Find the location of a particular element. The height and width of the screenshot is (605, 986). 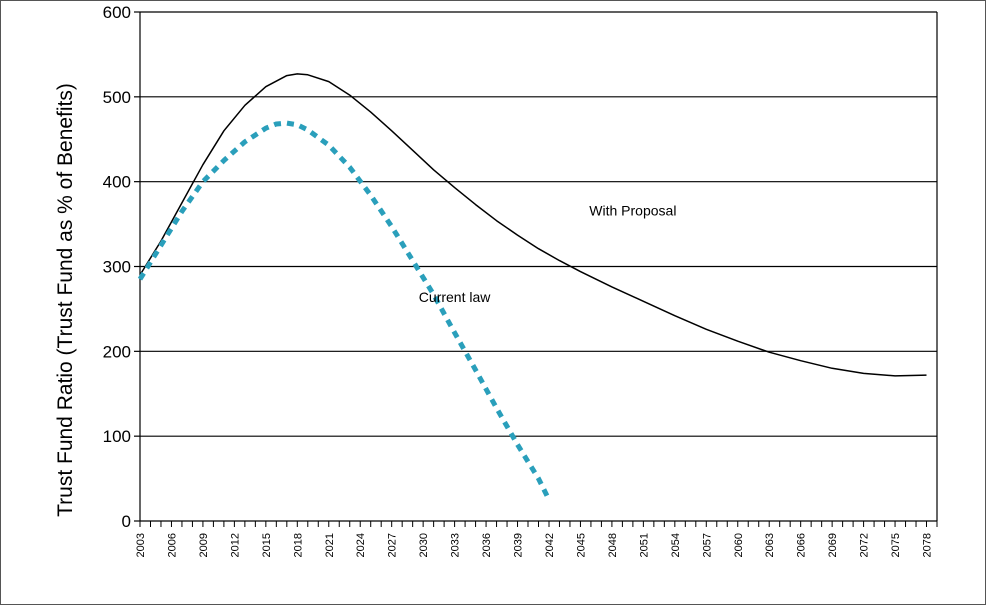

series-annotation-1: Current law is located at coordinates (455, 297).